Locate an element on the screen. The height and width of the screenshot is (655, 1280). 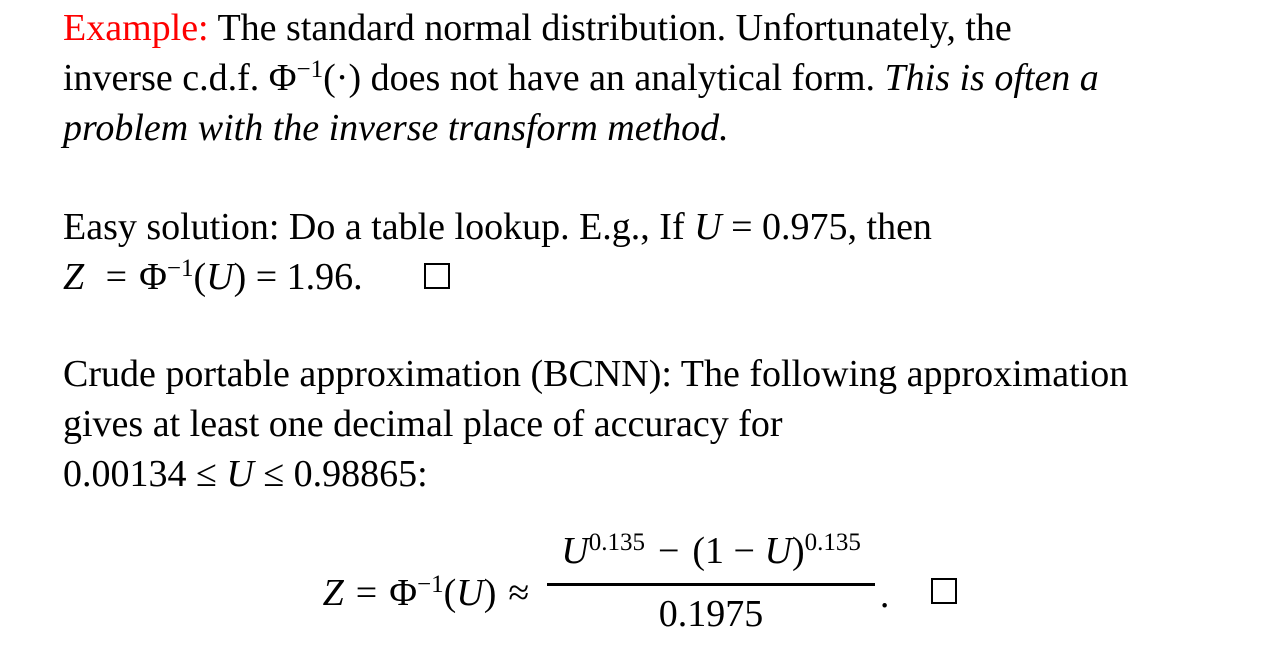
example-line2-pre: inverse c.d.f. is located at coordinates (161, 78).